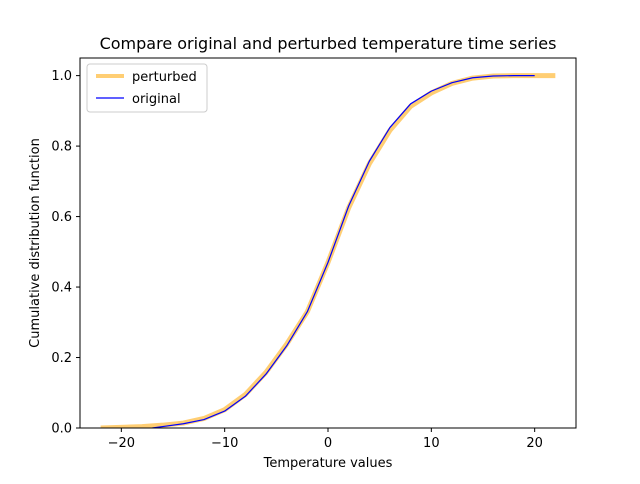  What do you see at coordinates (61, 288) in the screenshot?
I see `y-tick-label: 0.4` at bounding box center [61, 288].